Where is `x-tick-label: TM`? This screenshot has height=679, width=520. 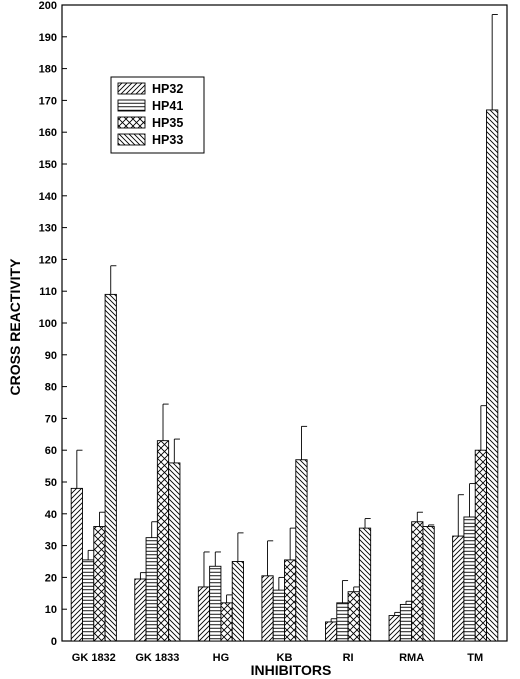 x-tick-label: TM is located at coordinates (475, 658).